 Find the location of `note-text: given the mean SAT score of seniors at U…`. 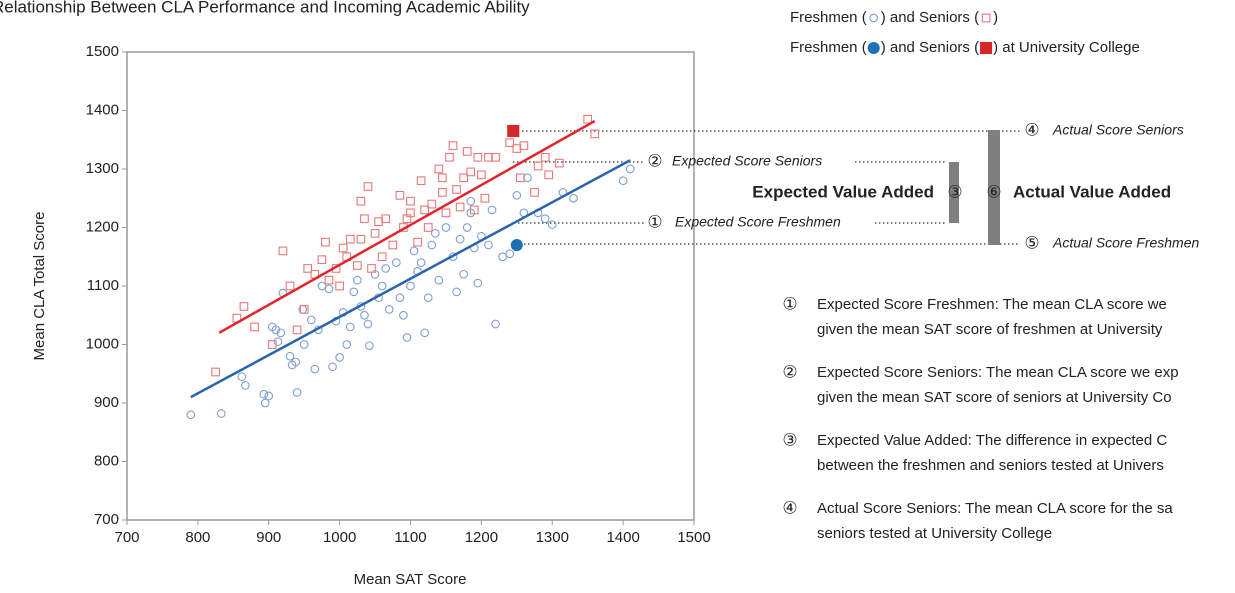

note-text: given the mean SAT score of seniors at U… is located at coordinates (994, 397).